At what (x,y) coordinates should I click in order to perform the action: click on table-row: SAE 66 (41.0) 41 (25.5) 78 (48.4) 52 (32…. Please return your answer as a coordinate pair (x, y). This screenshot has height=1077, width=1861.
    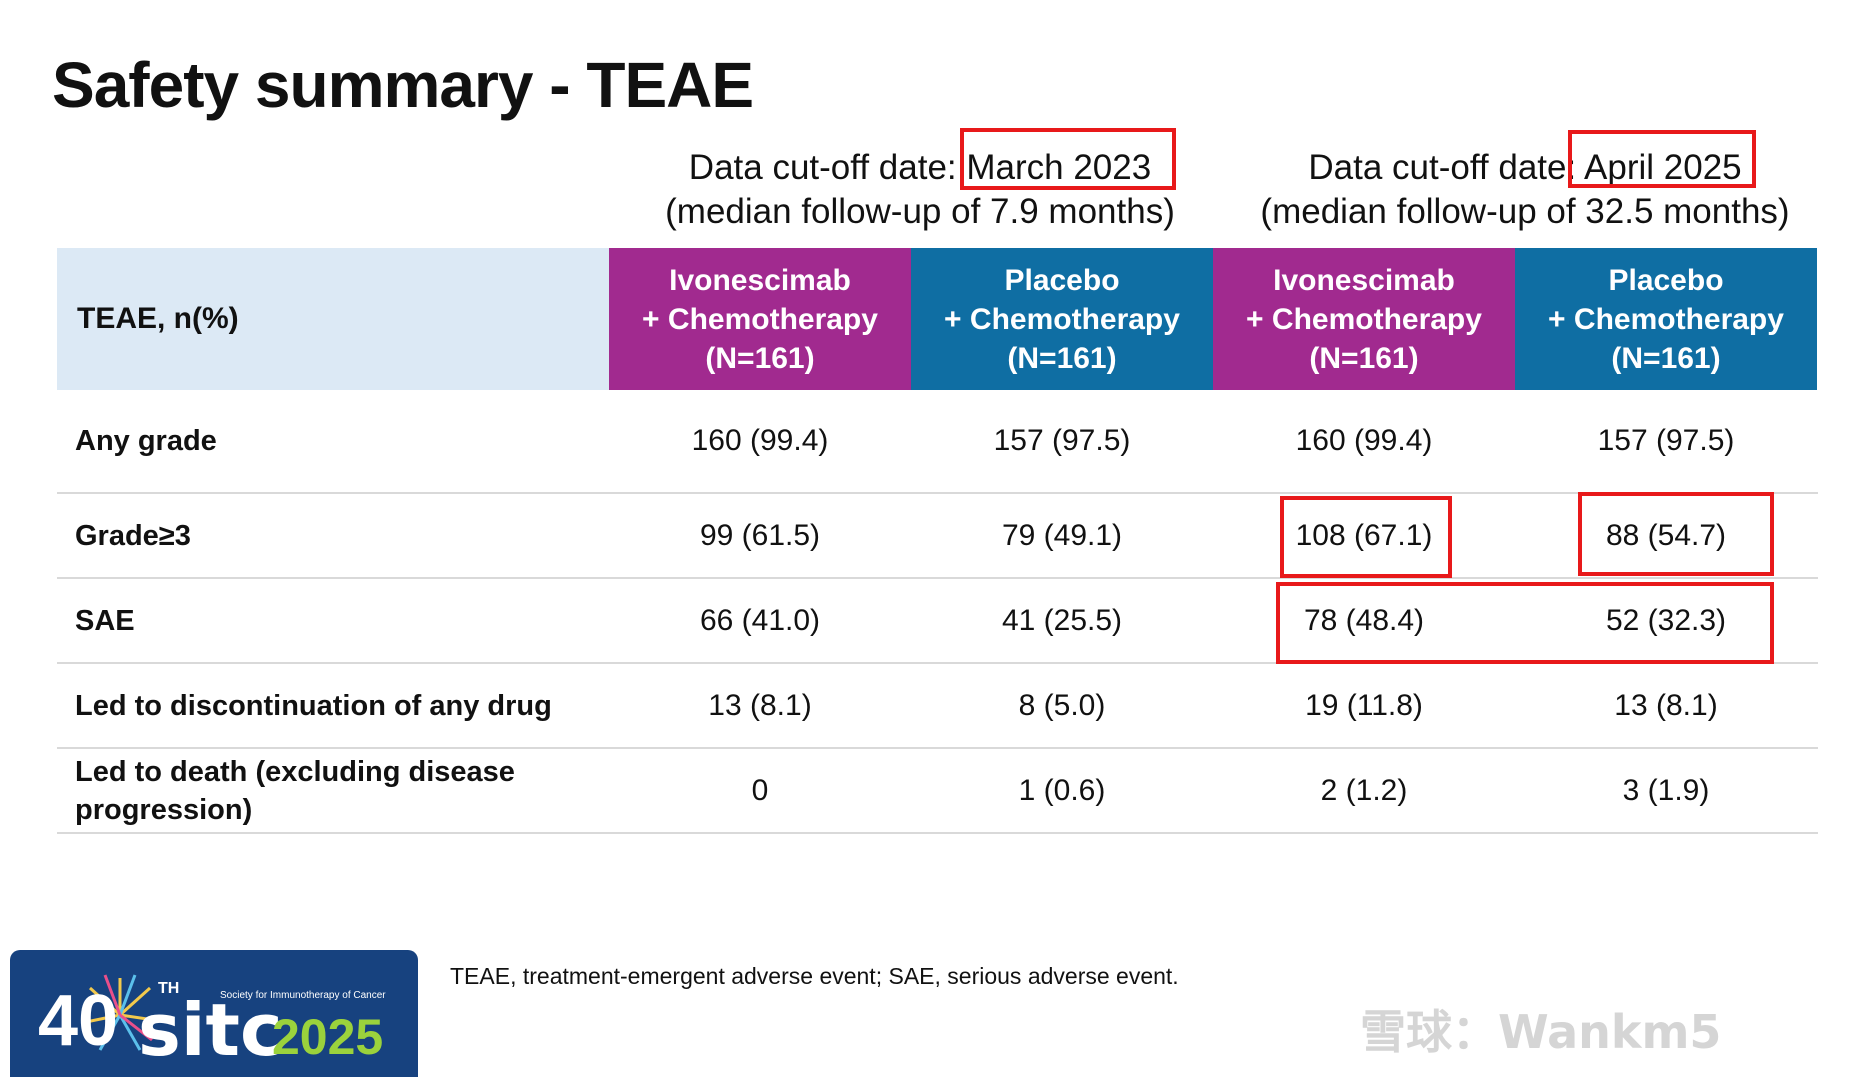
    Looking at the image, I should click on (937, 621).